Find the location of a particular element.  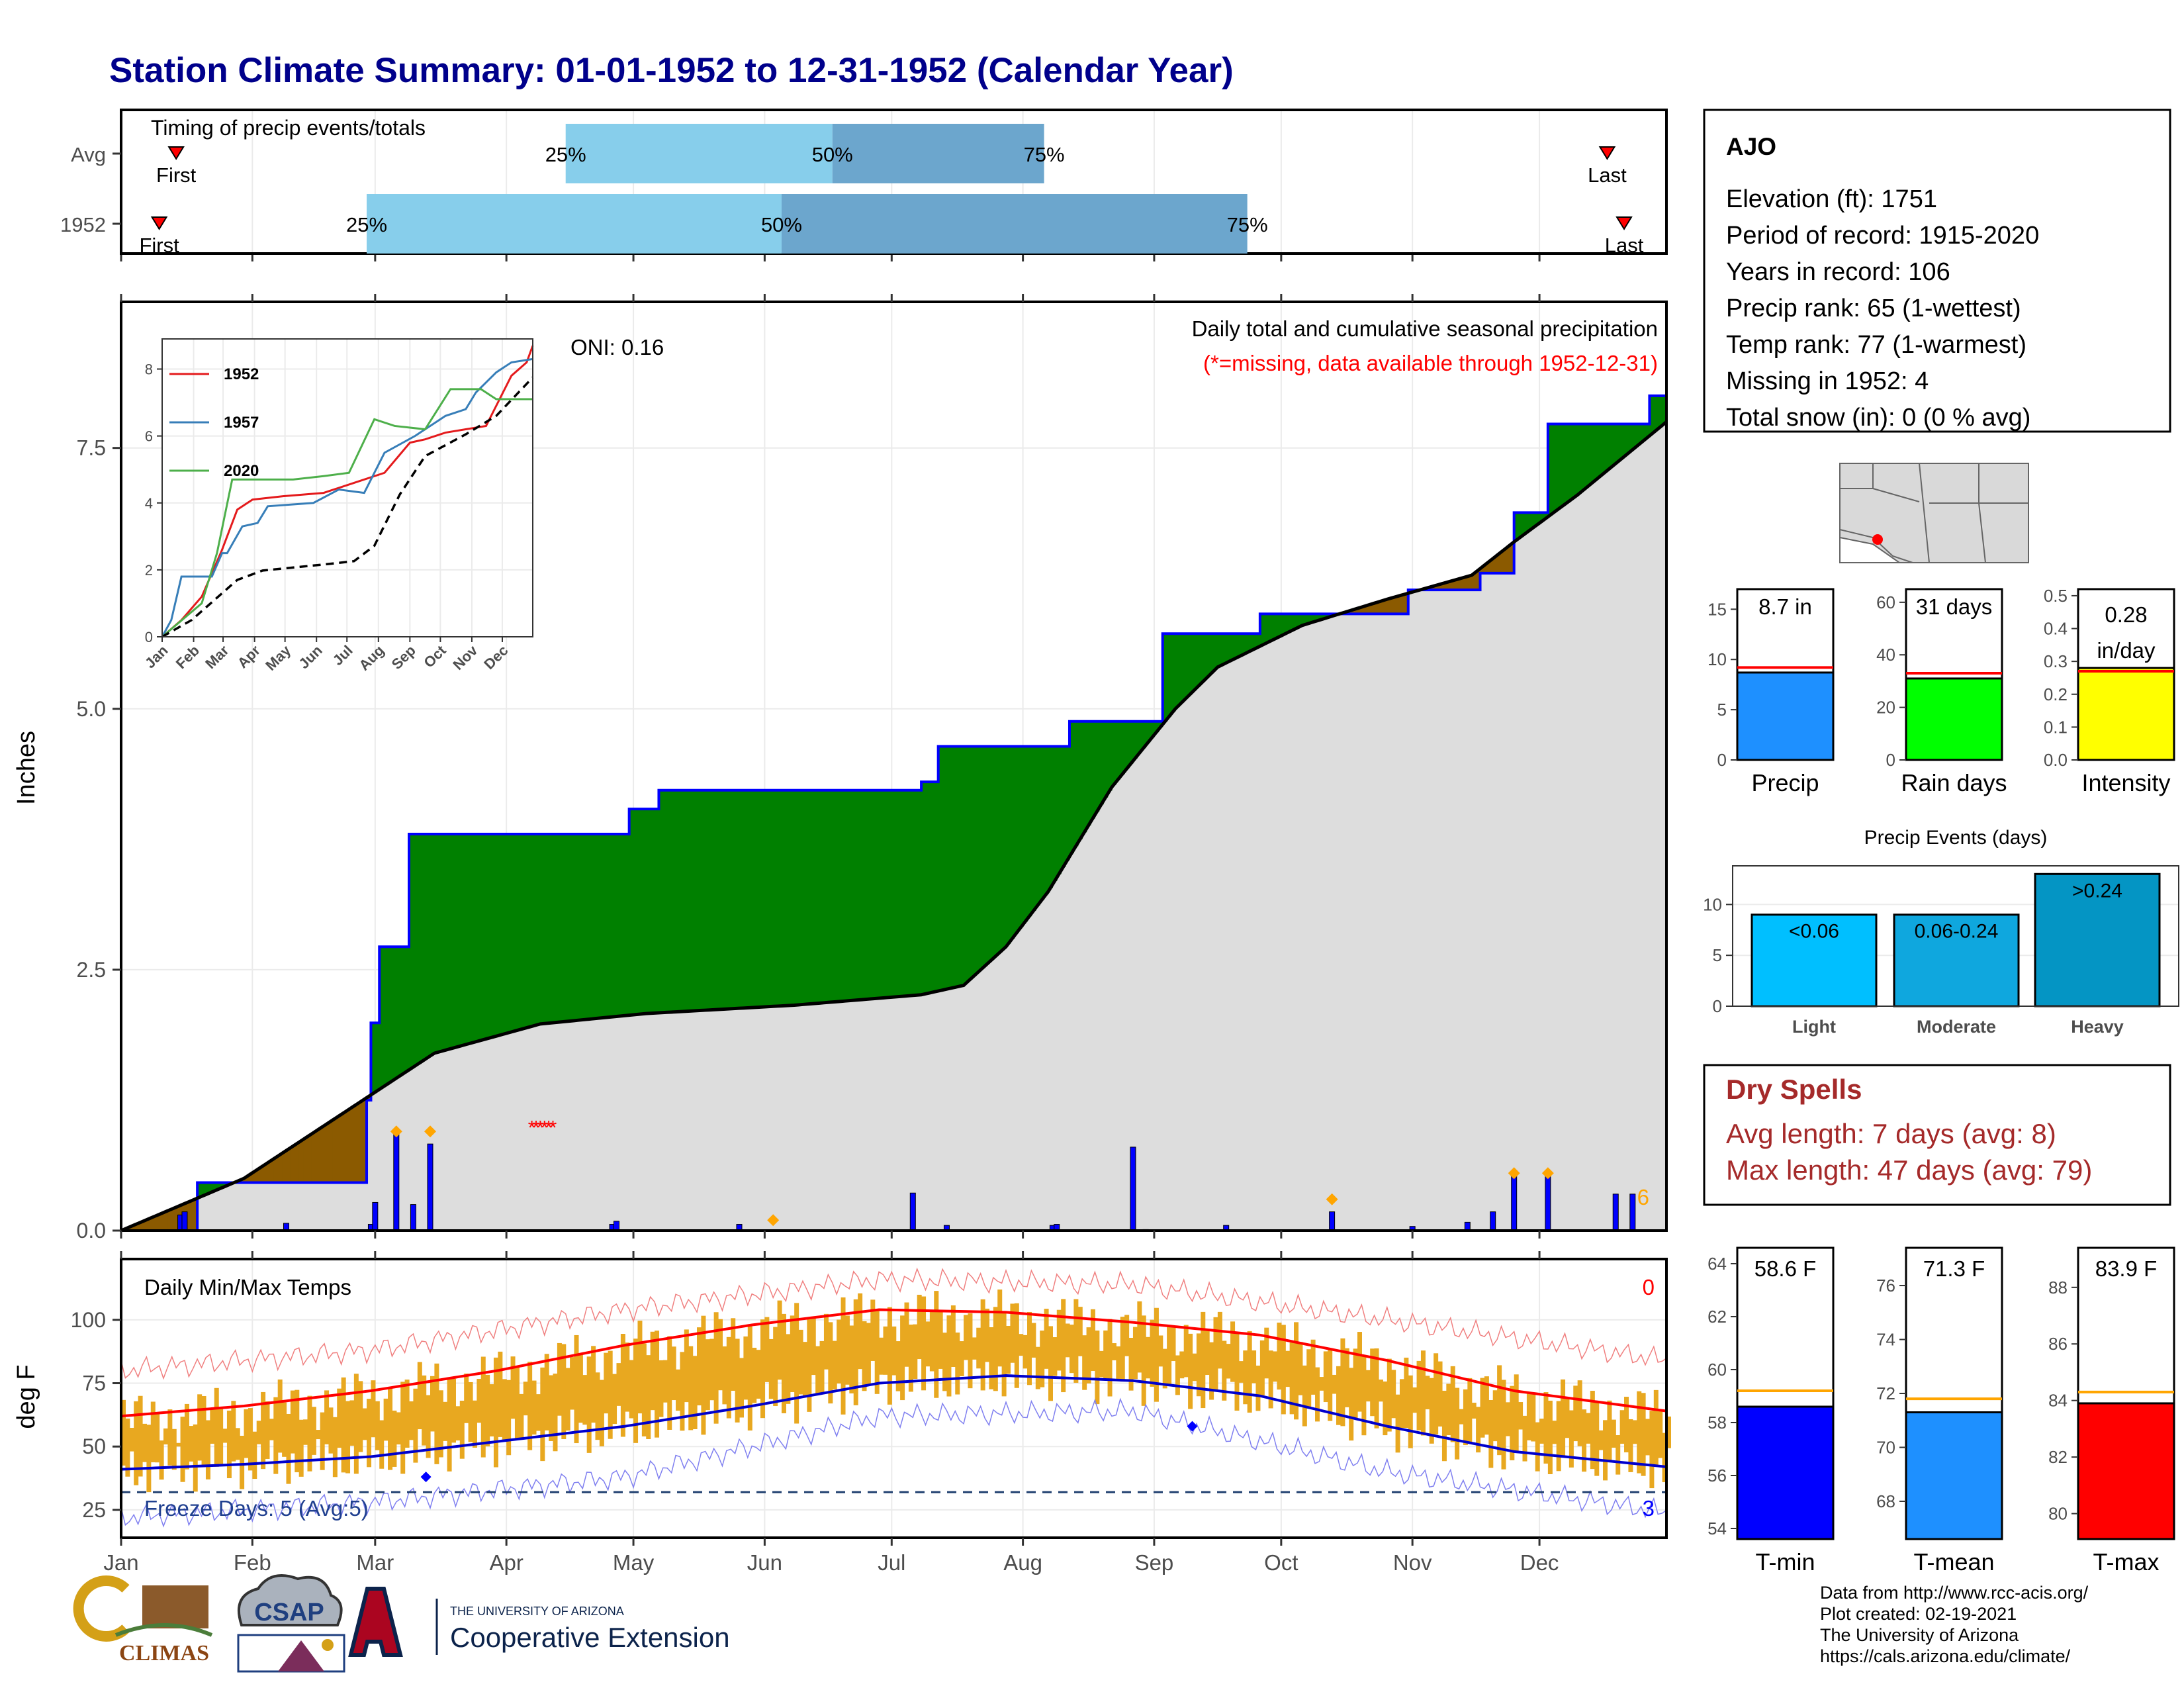

inset-legend-label: 1952 is located at coordinates (241, 374).